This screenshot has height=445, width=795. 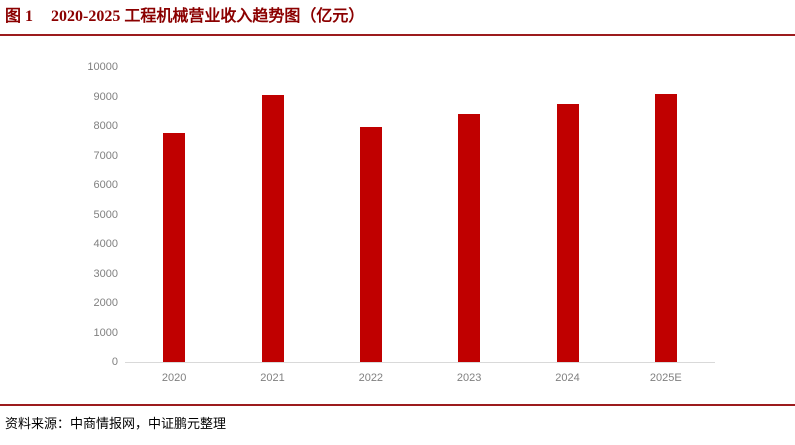 What do you see at coordinates (370, 244) in the screenshot?
I see `bar-2022` at bounding box center [370, 244].